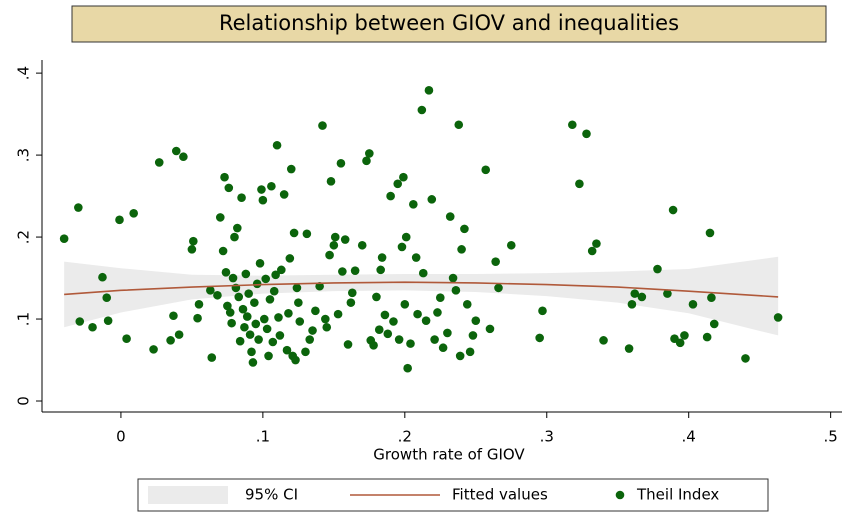 The image size is (845, 513). Describe the element at coordinates (188, 495) in the screenshot. I see `legend-swatch` at that location.